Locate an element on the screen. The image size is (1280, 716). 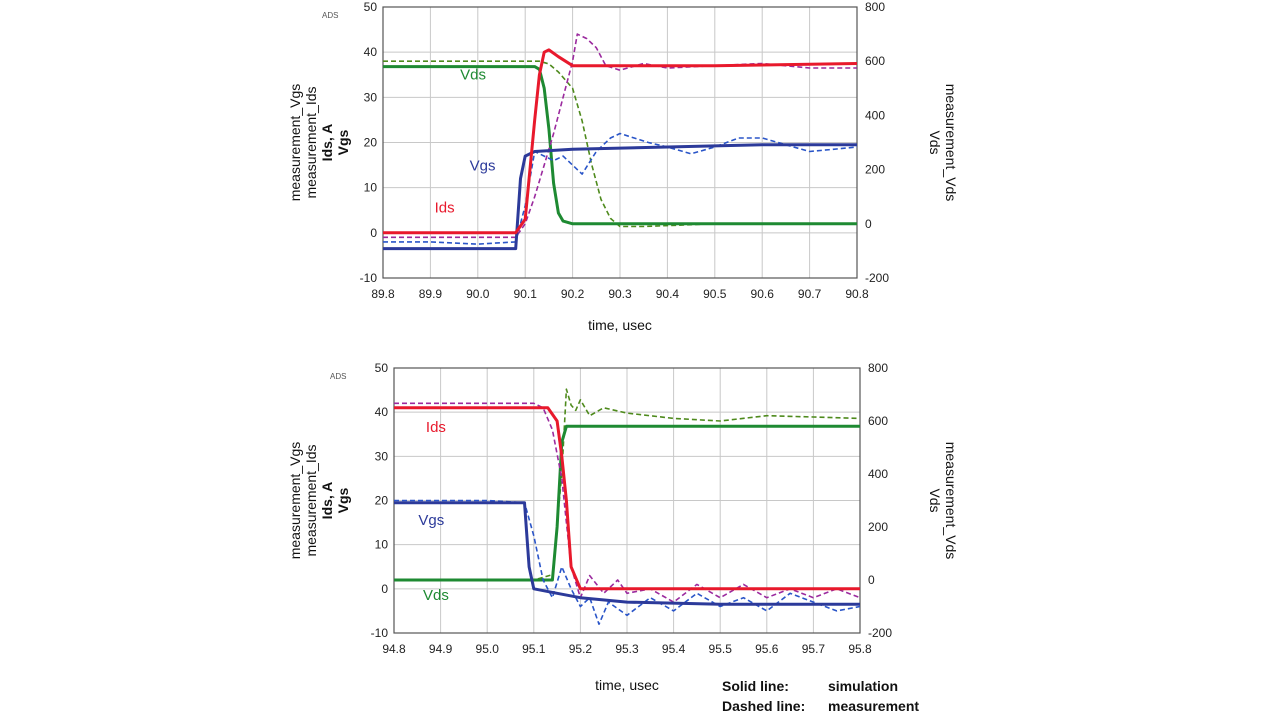
x-tick-label: 90.0 is located at coordinates (478, 294).